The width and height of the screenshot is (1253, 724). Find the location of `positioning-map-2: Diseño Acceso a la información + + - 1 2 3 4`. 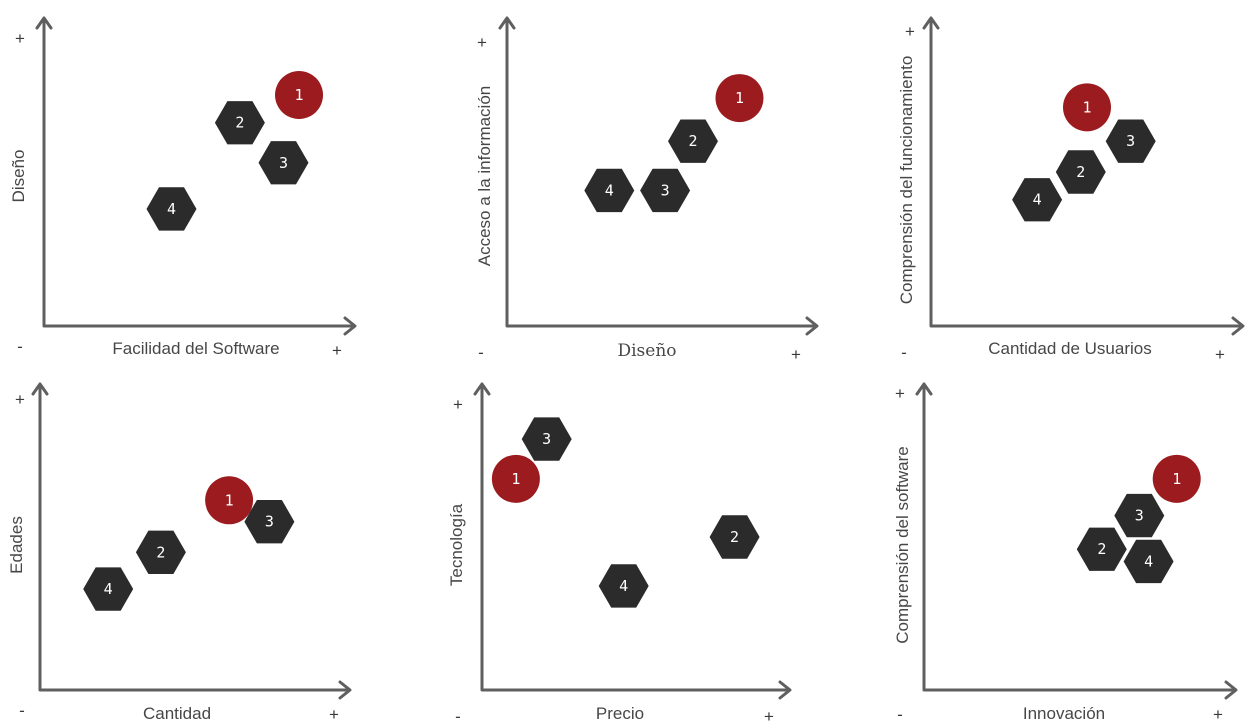

positioning-map-2: Diseño Acceso a la información + + - 1 2 3 4 is located at coordinates (647, 190).